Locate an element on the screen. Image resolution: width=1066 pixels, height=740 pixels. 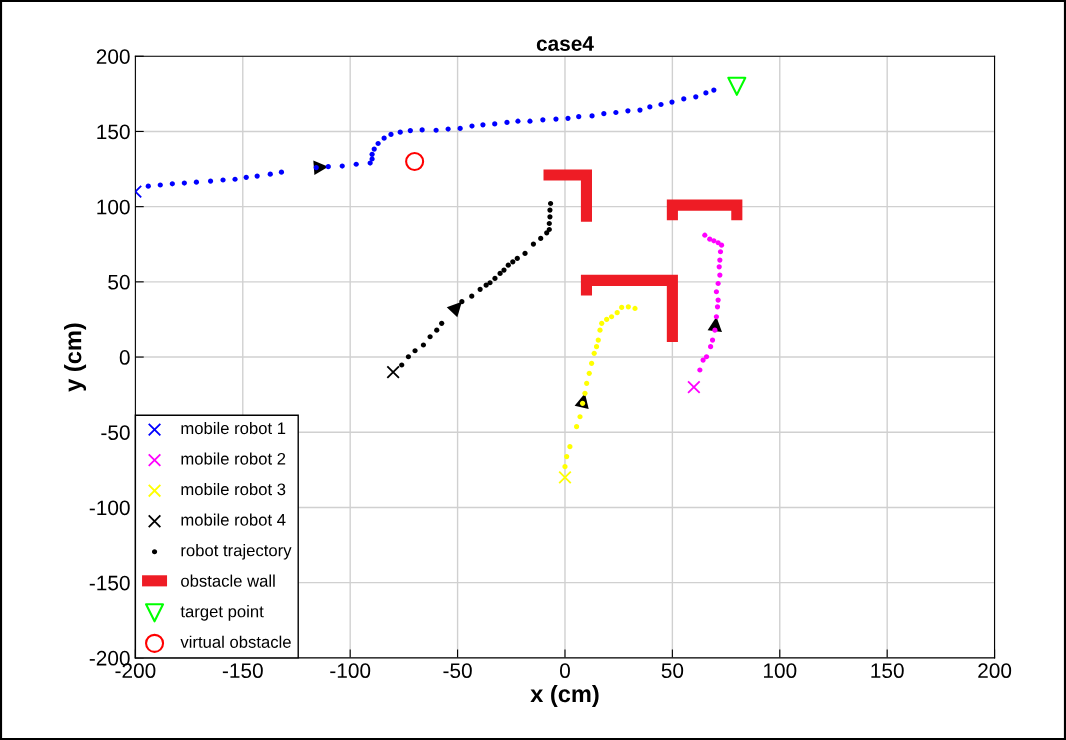
legend-label: mobile robot 1 is located at coordinates (233, 428).